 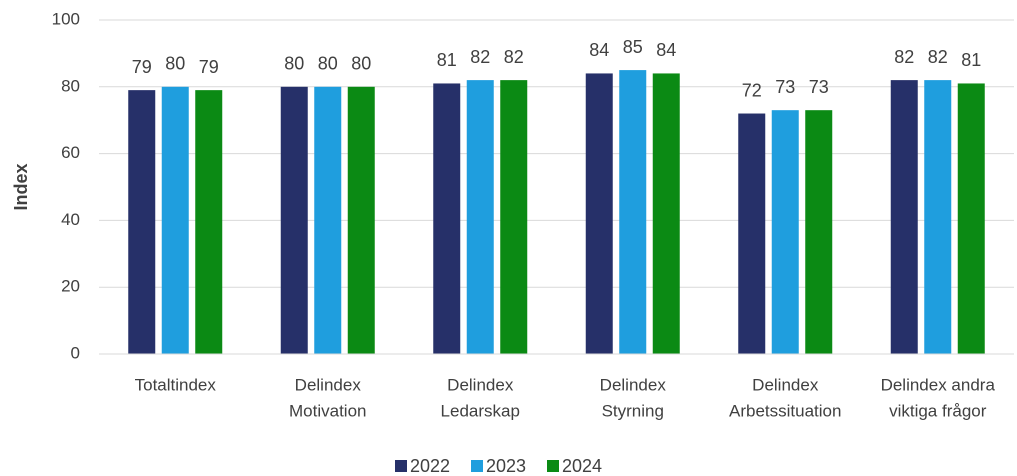 I want to click on x-tick-label: Delindex andra, so click(x=938, y=384).